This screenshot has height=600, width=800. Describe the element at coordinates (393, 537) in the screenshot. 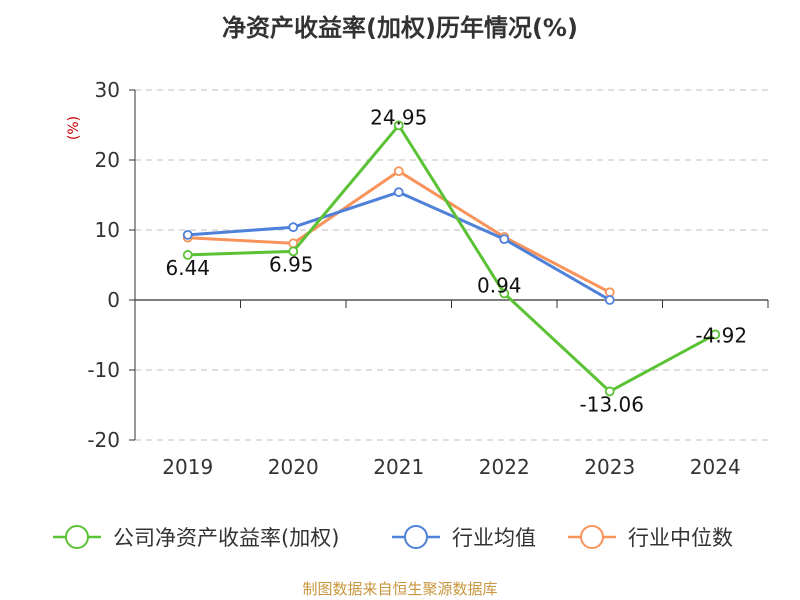

I see `legend: 公司净资产收益率(加权) 行业均值 行业中位数` at that location.